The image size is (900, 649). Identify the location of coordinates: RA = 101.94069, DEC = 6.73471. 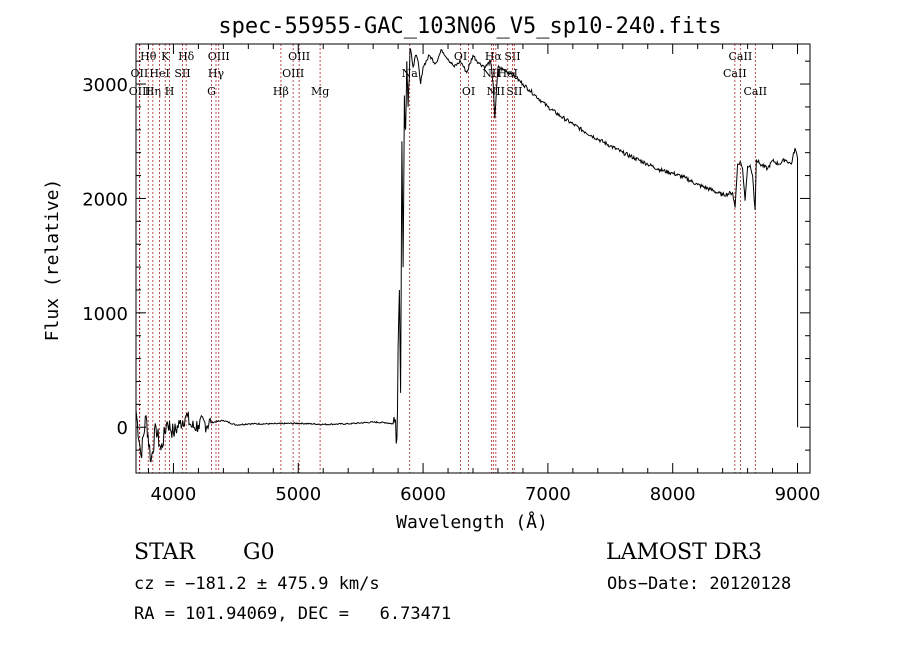
(293, 614).